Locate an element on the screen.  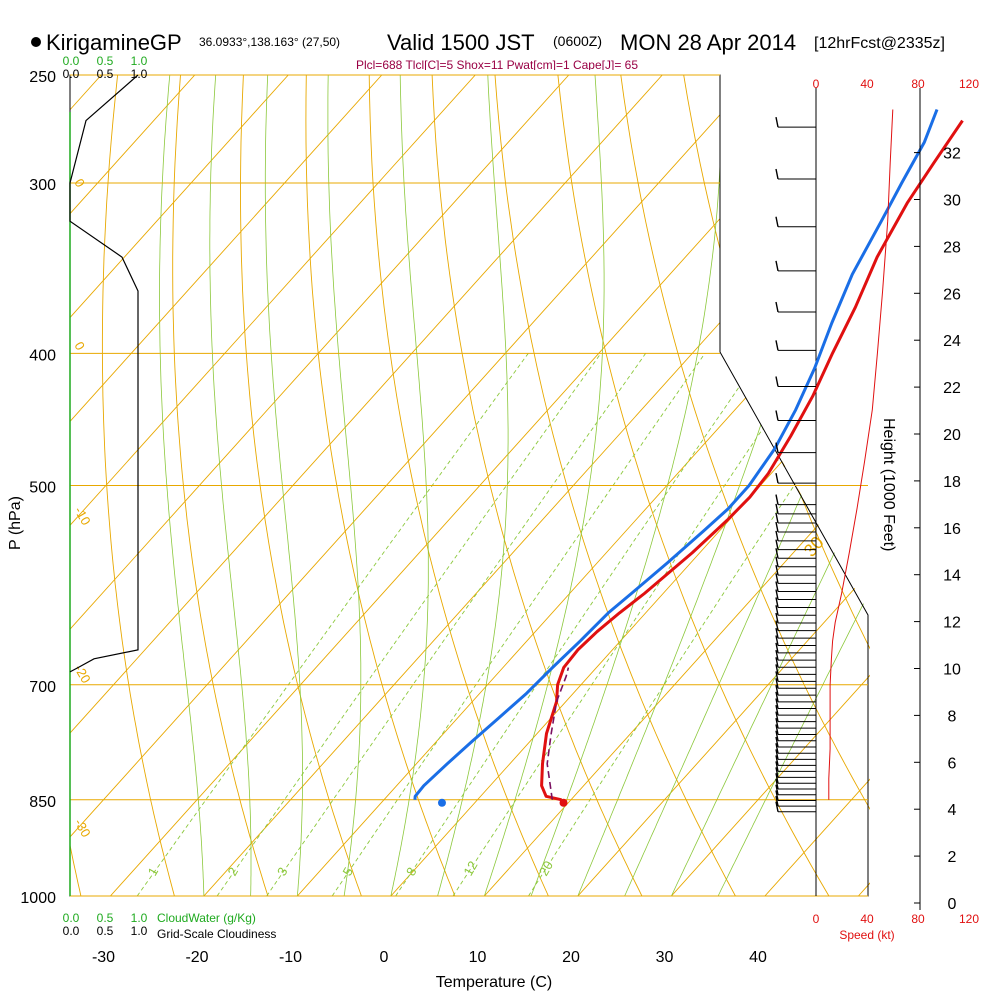
cloud-water-label: CloudWater (g/Kg) is located at coordinates (206, 918).